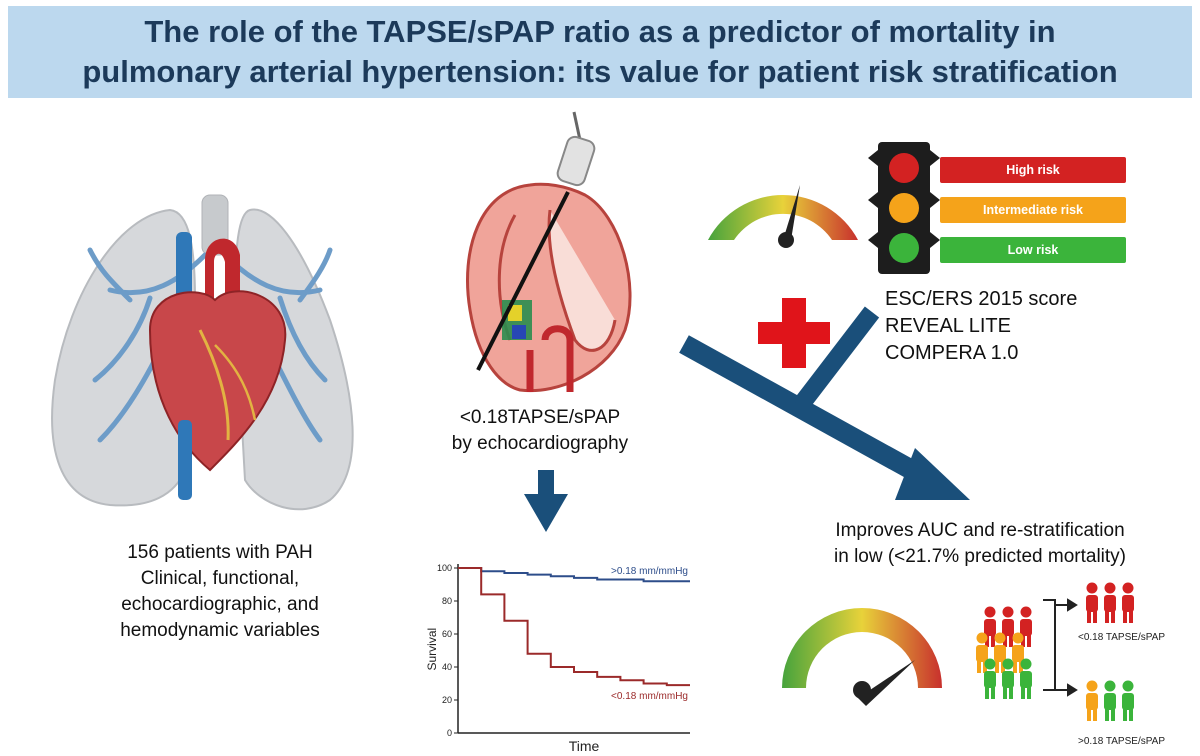 The image size is (1200, 756). What do you see at coordinates (1121, 741) in the screenshot?
I see `group-label-high: >0.18 TAPSE/sPAP` at bounding box center [1121, 741].